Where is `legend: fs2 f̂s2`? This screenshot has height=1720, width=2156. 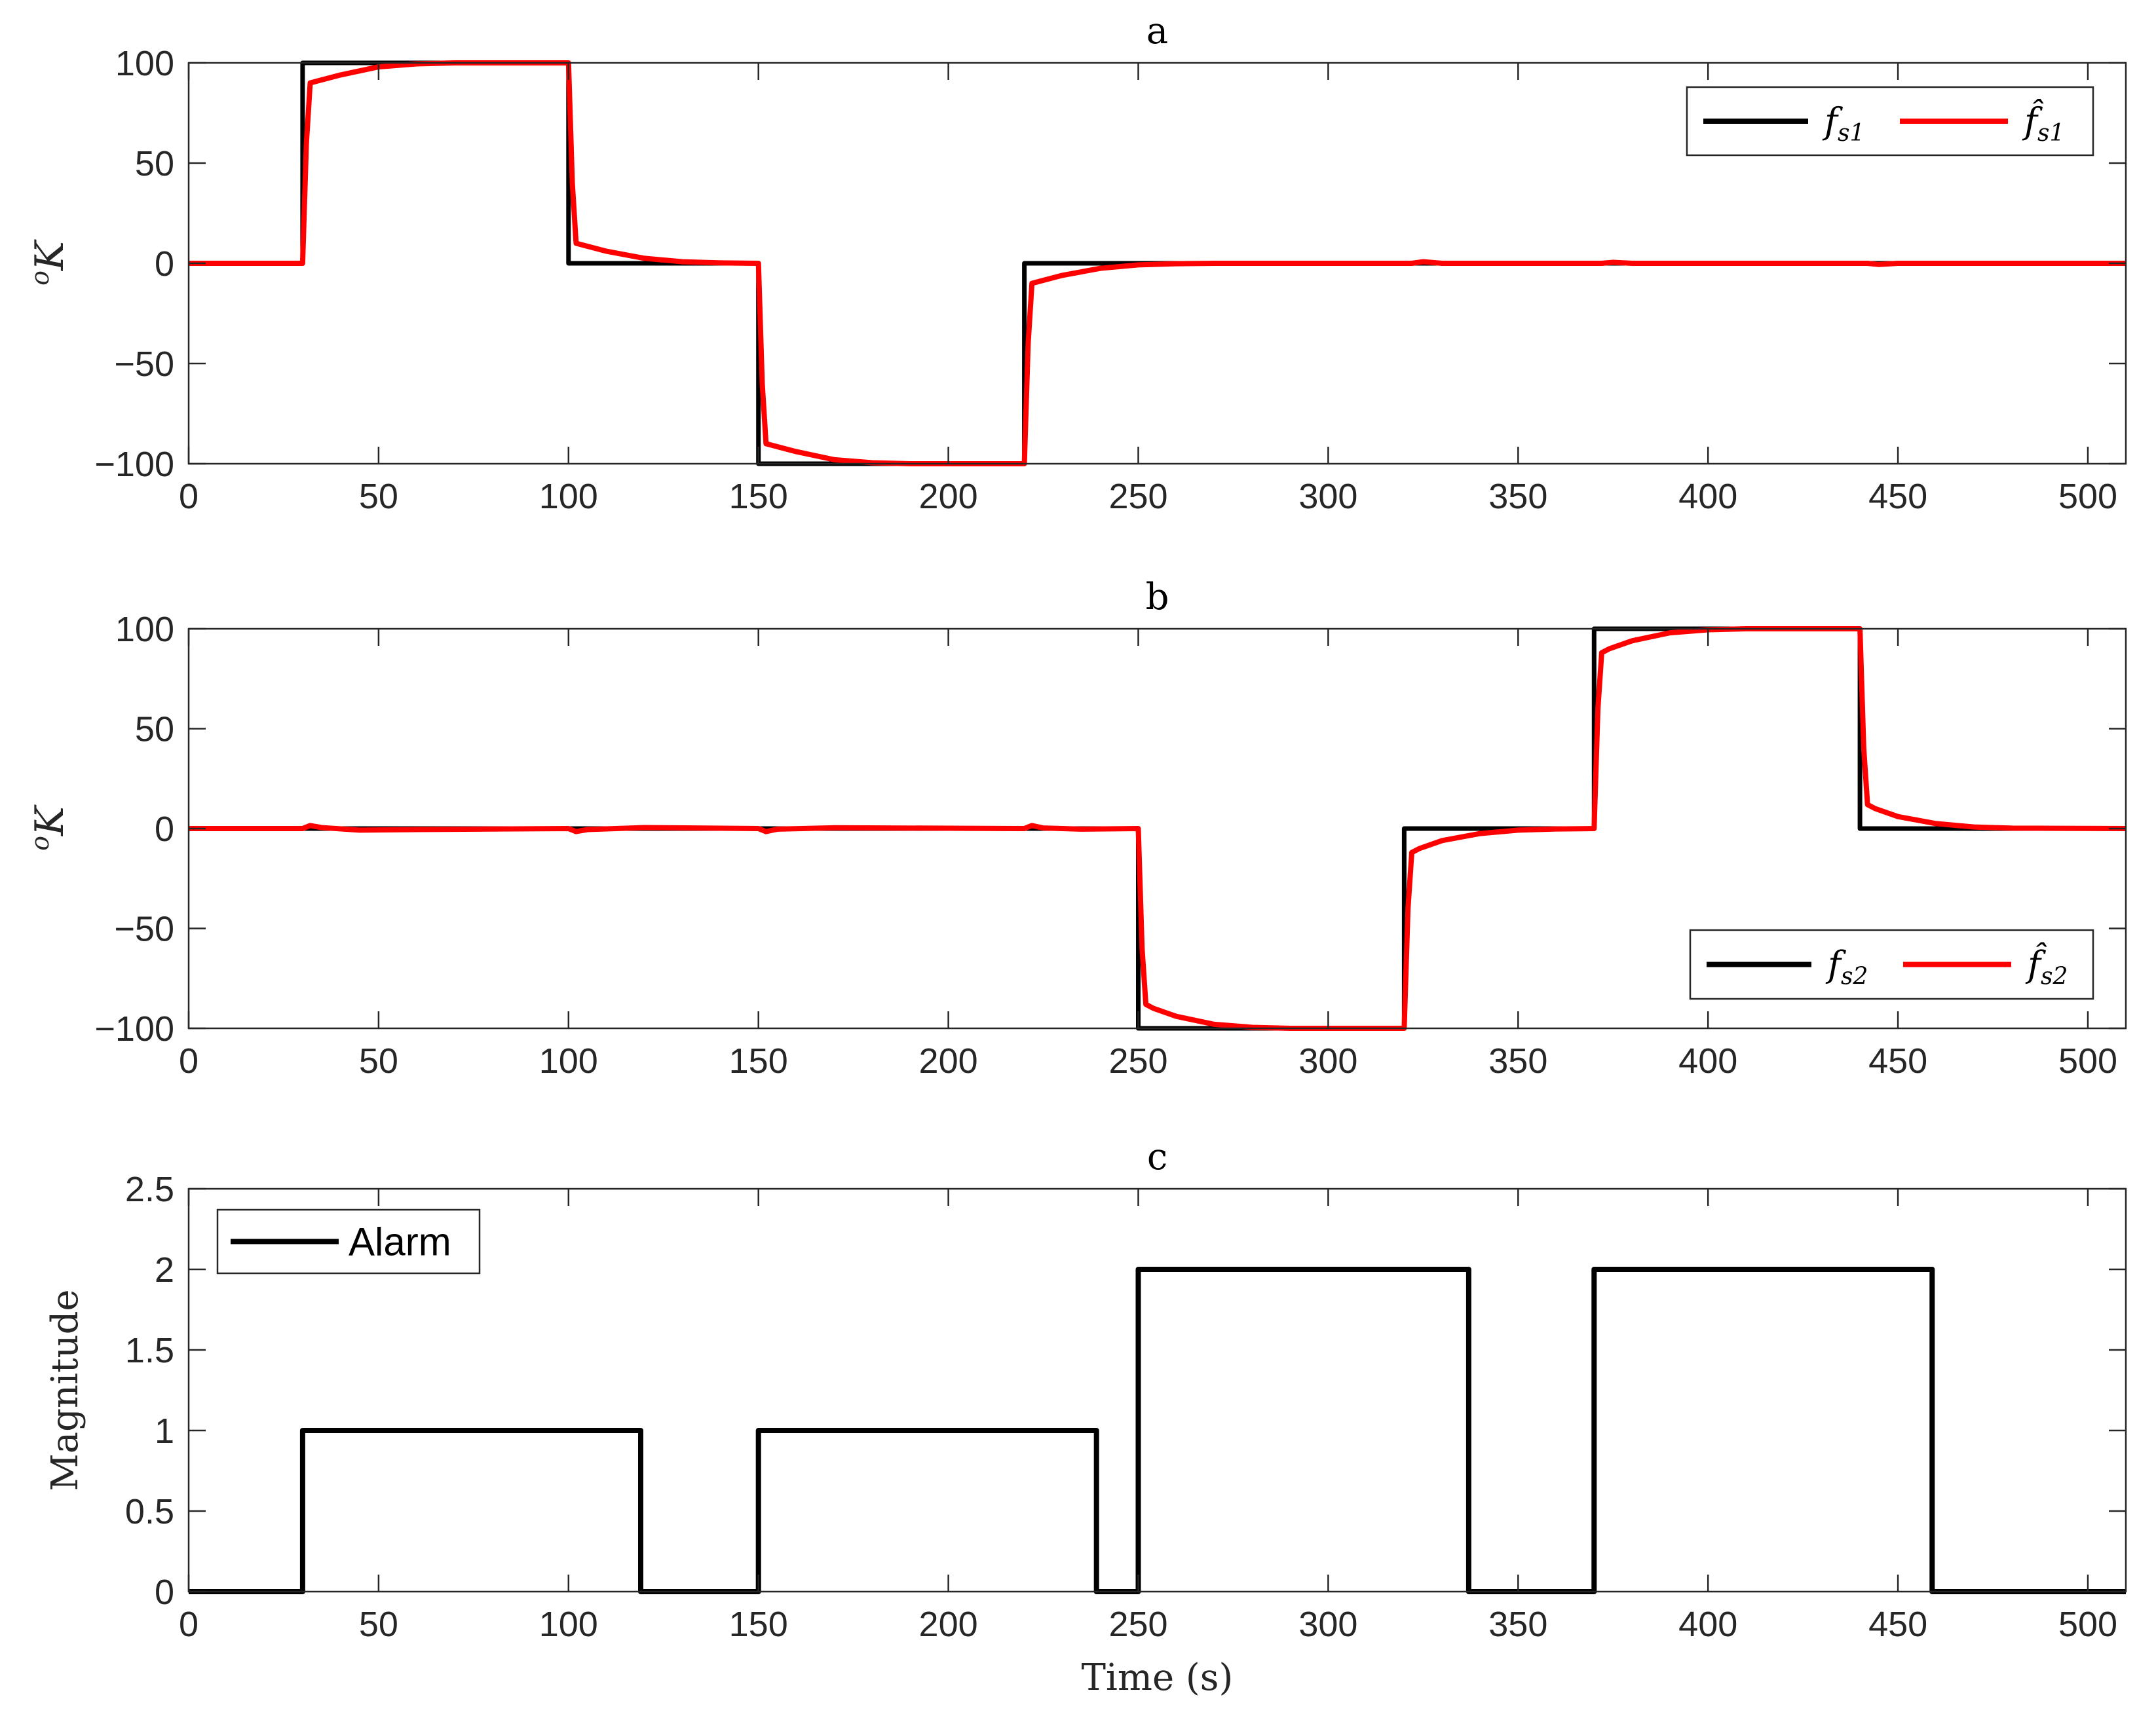
legend: fs2 f̂s2 is located at coordinates (1891, 964).